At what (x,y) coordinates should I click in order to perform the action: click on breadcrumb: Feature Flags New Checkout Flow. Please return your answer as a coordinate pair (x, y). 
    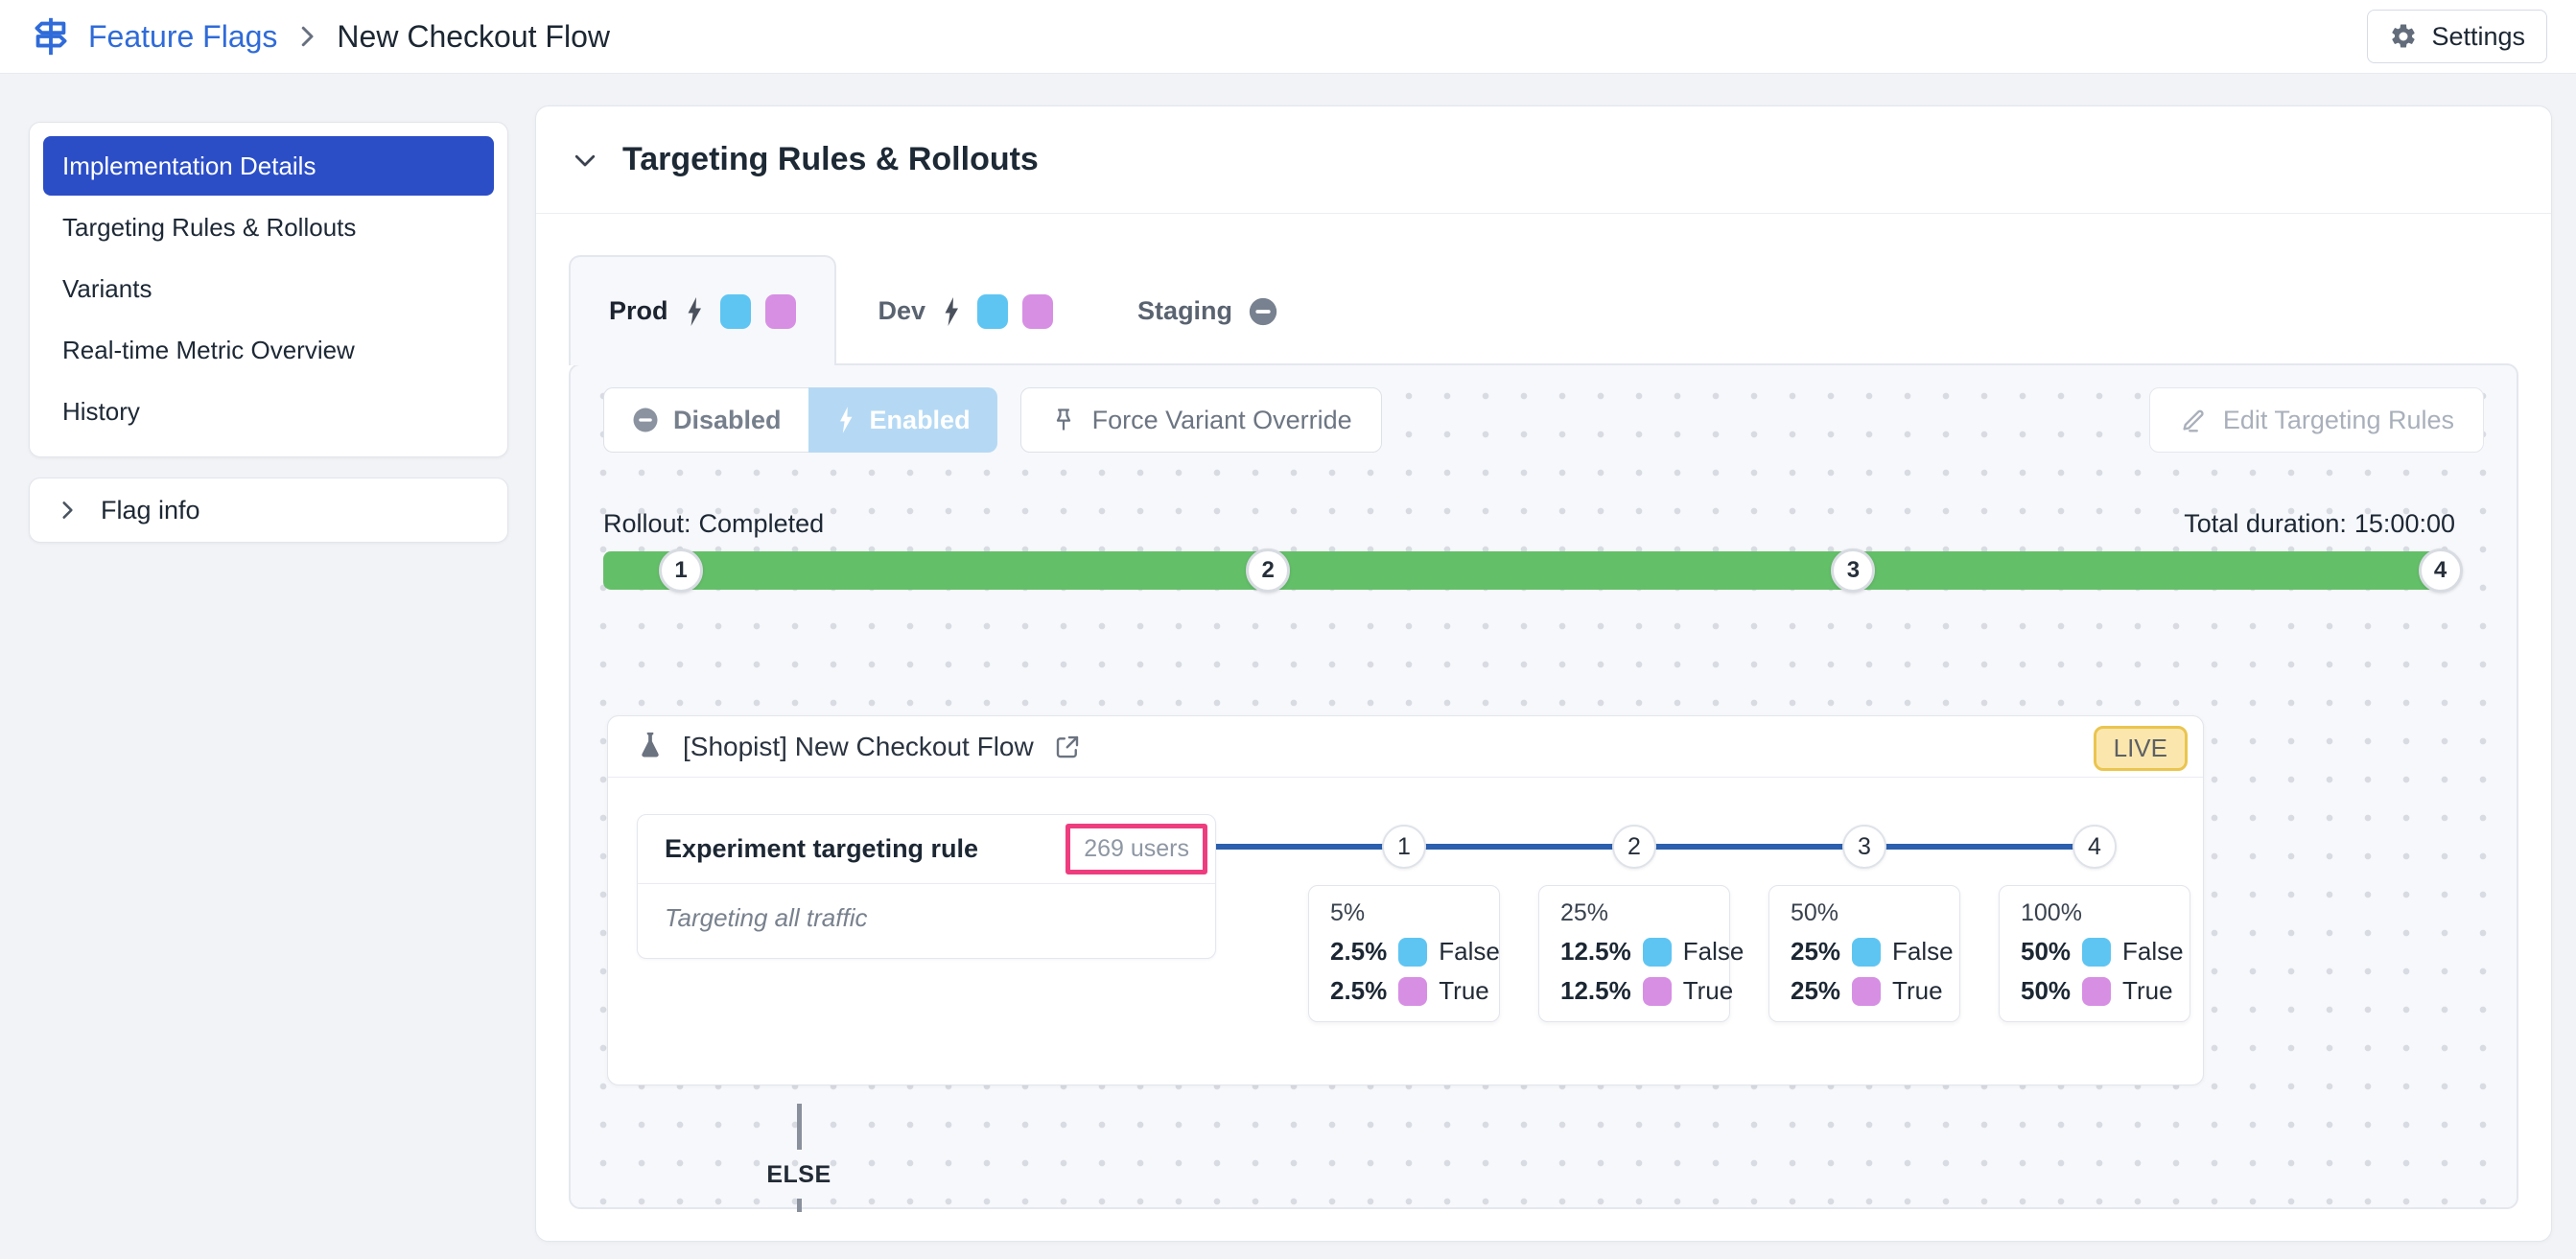
    Looking at the image, I should click on (319, 36).